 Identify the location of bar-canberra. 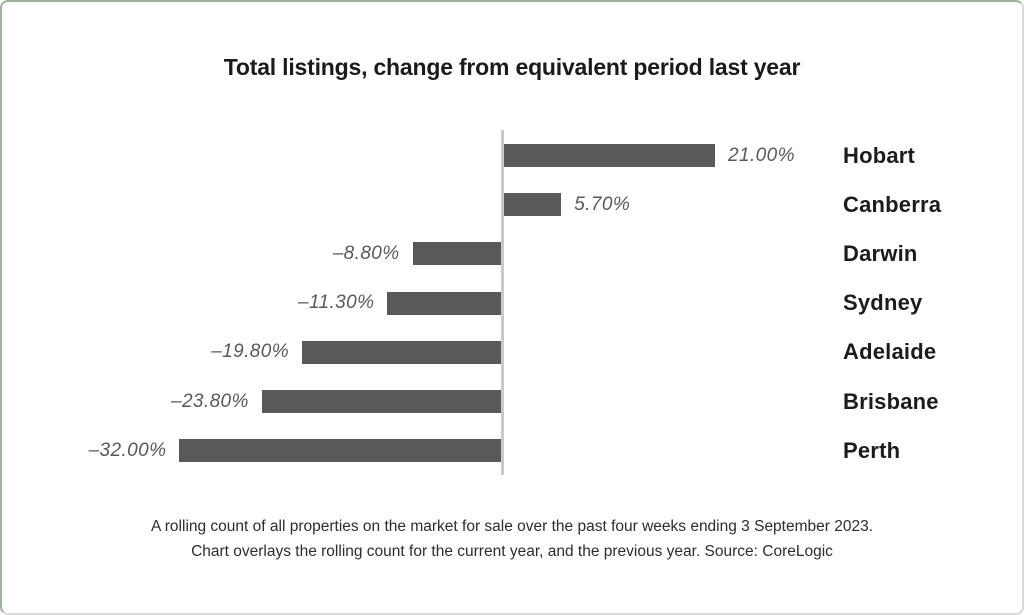
(533, 205).